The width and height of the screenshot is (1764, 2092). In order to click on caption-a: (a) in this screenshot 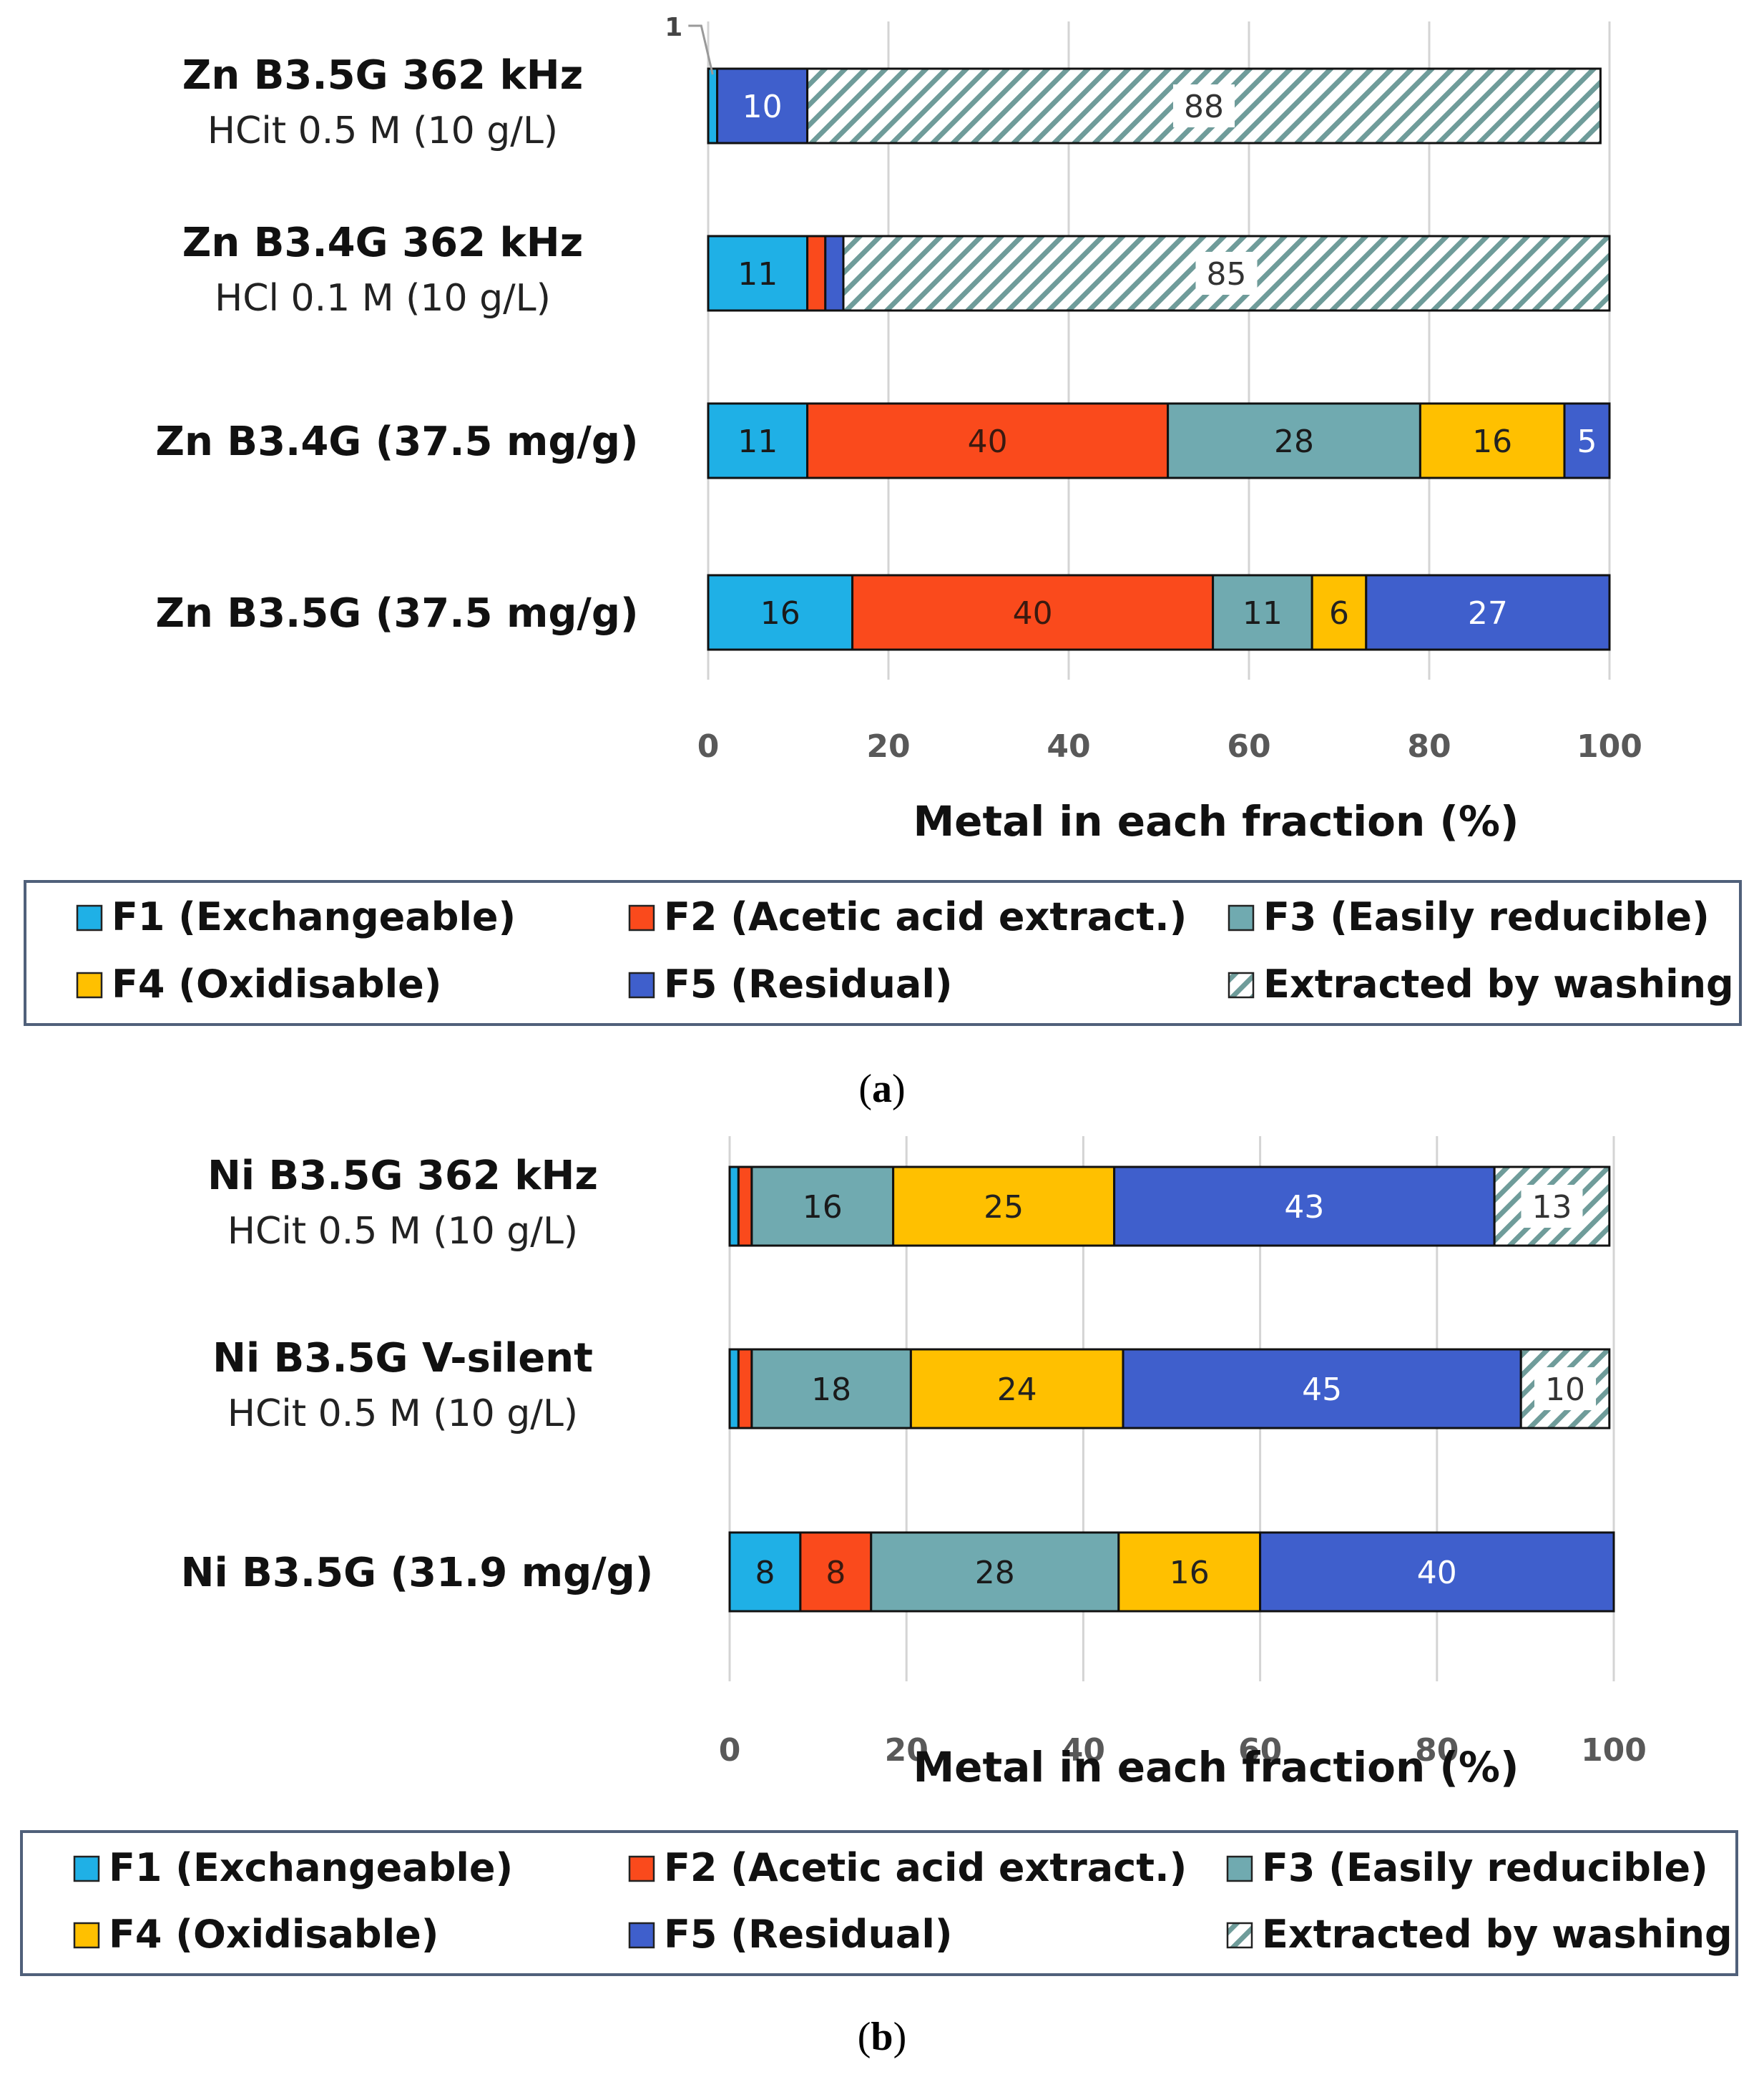, I will do `click(882, 1089)`.